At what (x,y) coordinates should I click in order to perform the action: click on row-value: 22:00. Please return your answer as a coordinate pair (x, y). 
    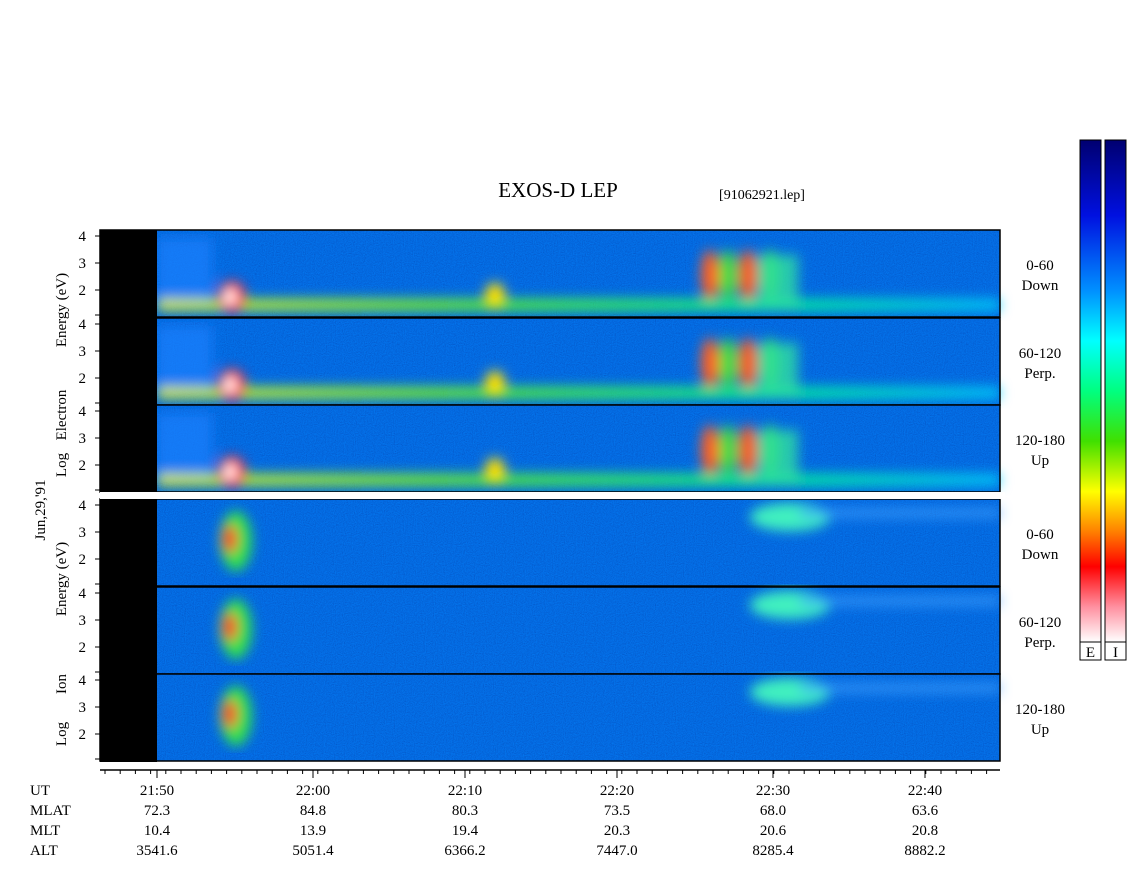
    Looking at the image, I should click on (313, 791).